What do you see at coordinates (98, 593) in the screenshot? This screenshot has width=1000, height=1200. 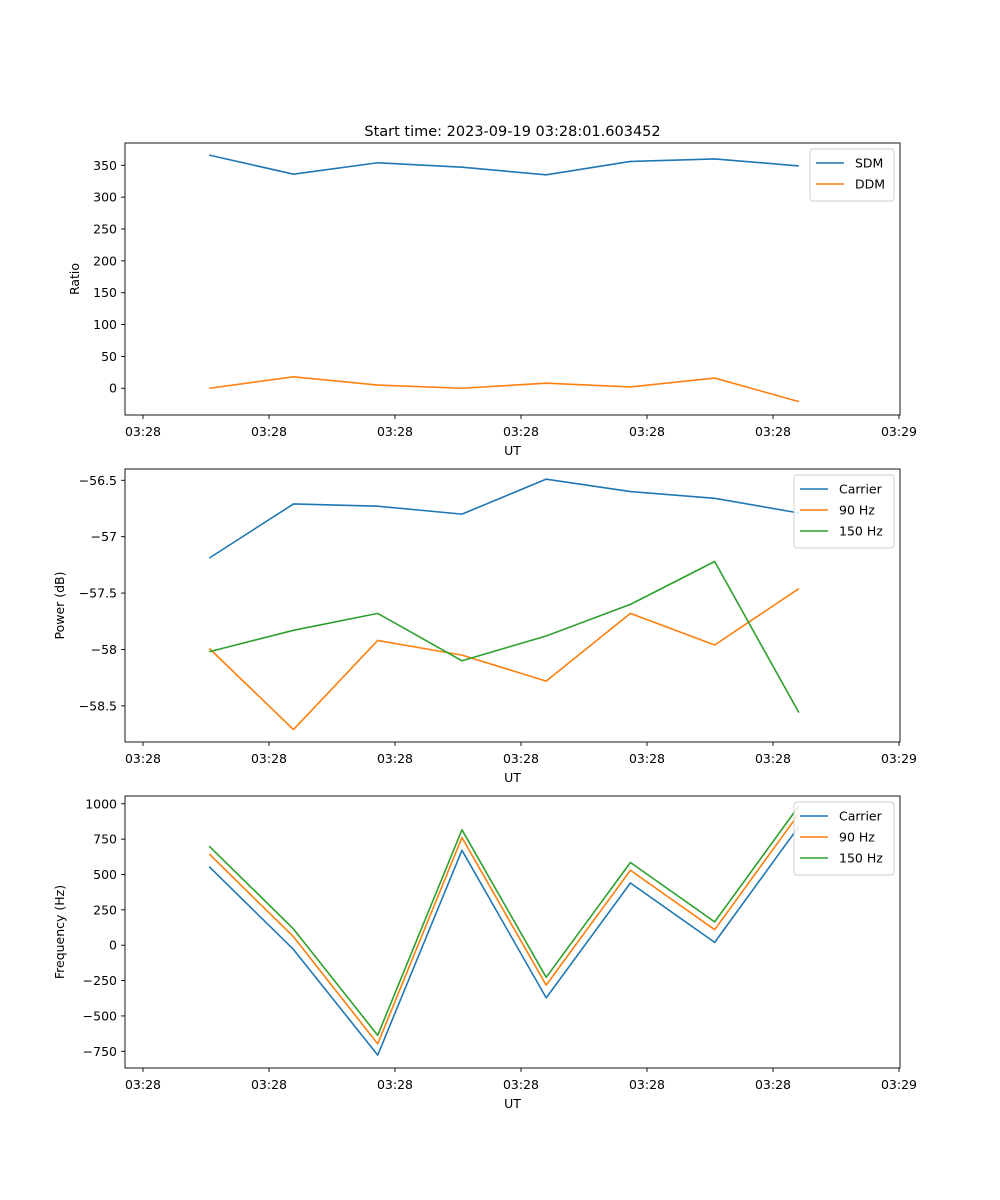 I see `y-tick-label: −57.5` at bounding box center [98, 593].